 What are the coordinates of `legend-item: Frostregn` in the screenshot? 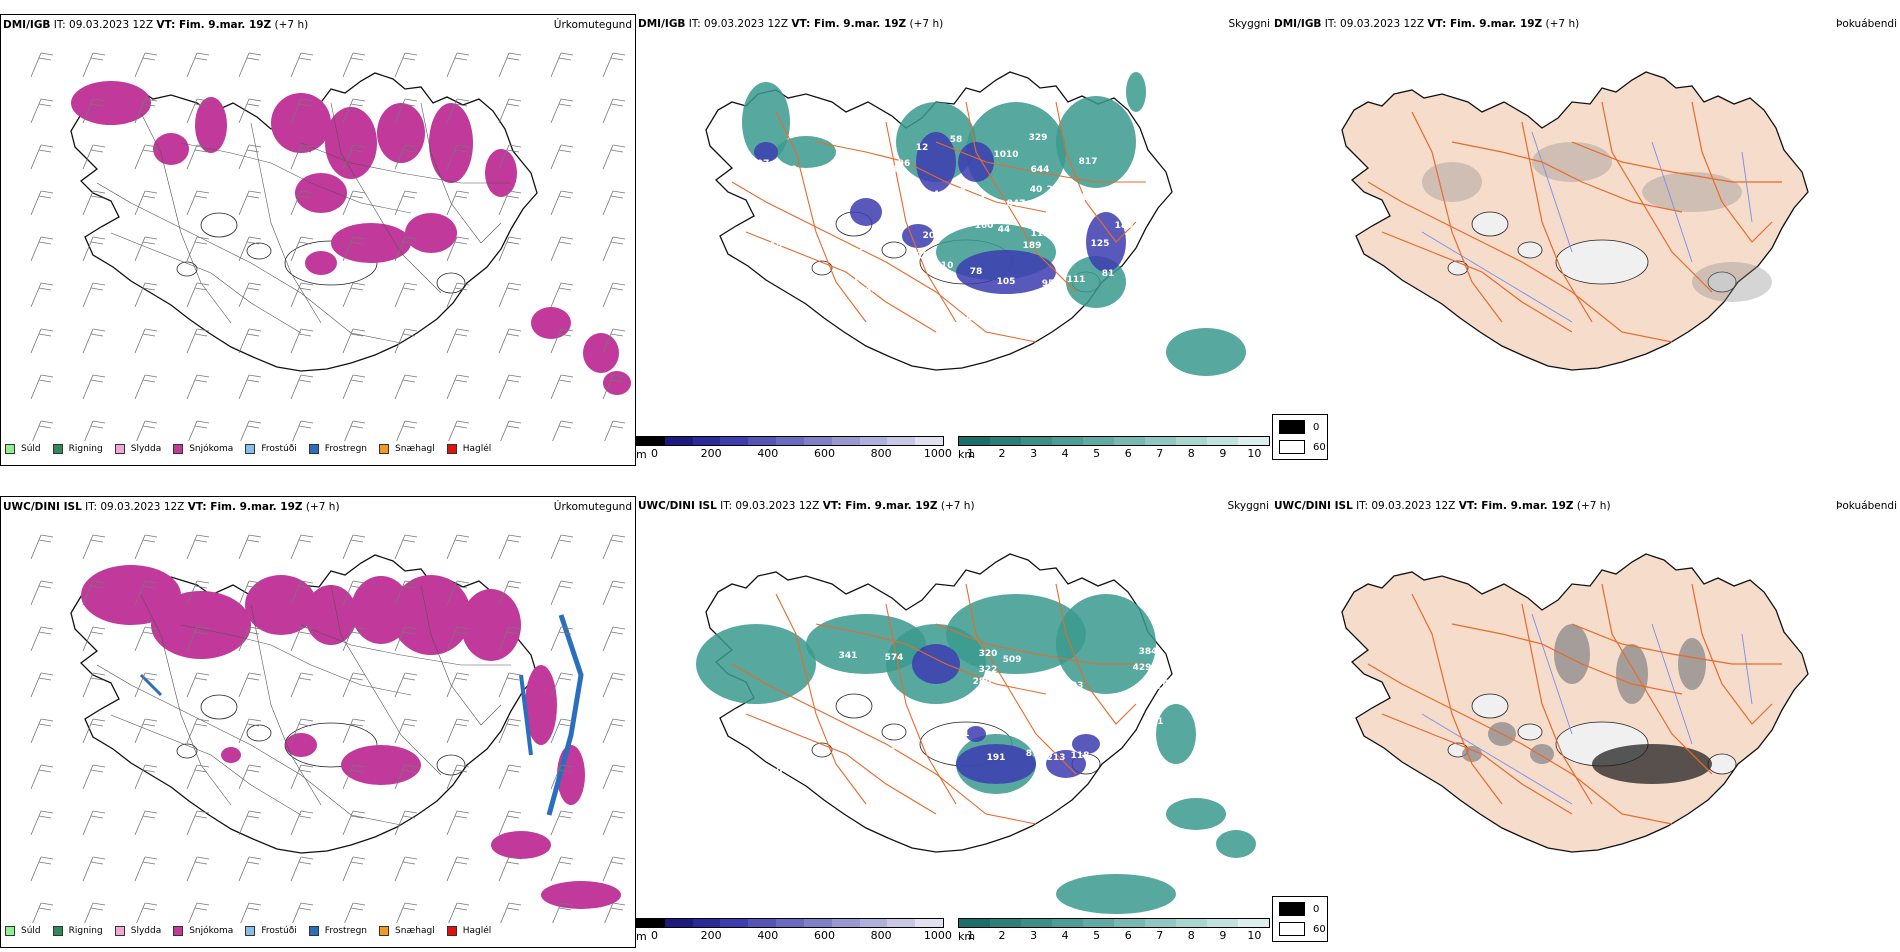 It's located at (337, 931).